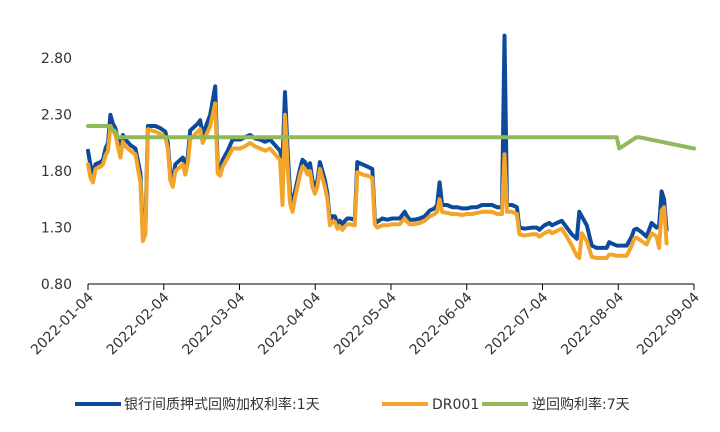 This screenshot has width=720, height=432. I want to click on legend-item-interbank-1d: 银行间质押式回购加权利率:1天, so click(197, 404).